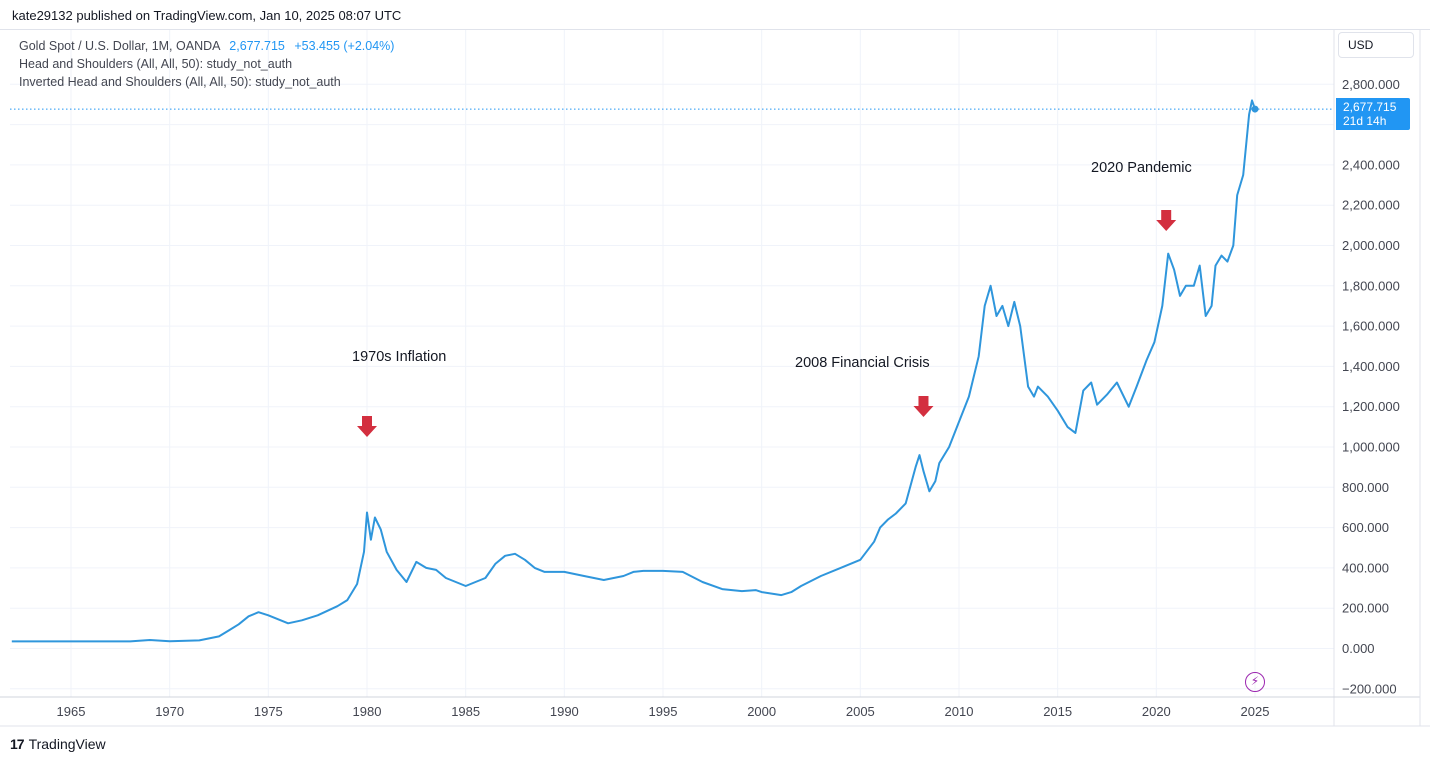  I want to click on annotation-2020-pandemic: 2020 Pandemic, so click(1141, 168).